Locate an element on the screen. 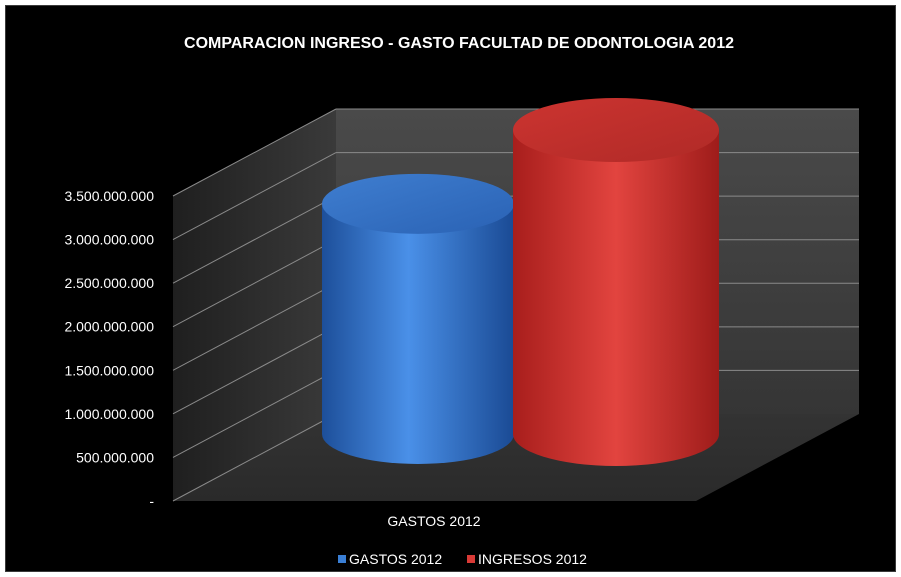 Image resolution: width=901 pixels, height=577 pixels. legend-label: GASTOS 2012 is located at coordinates (395, 559).